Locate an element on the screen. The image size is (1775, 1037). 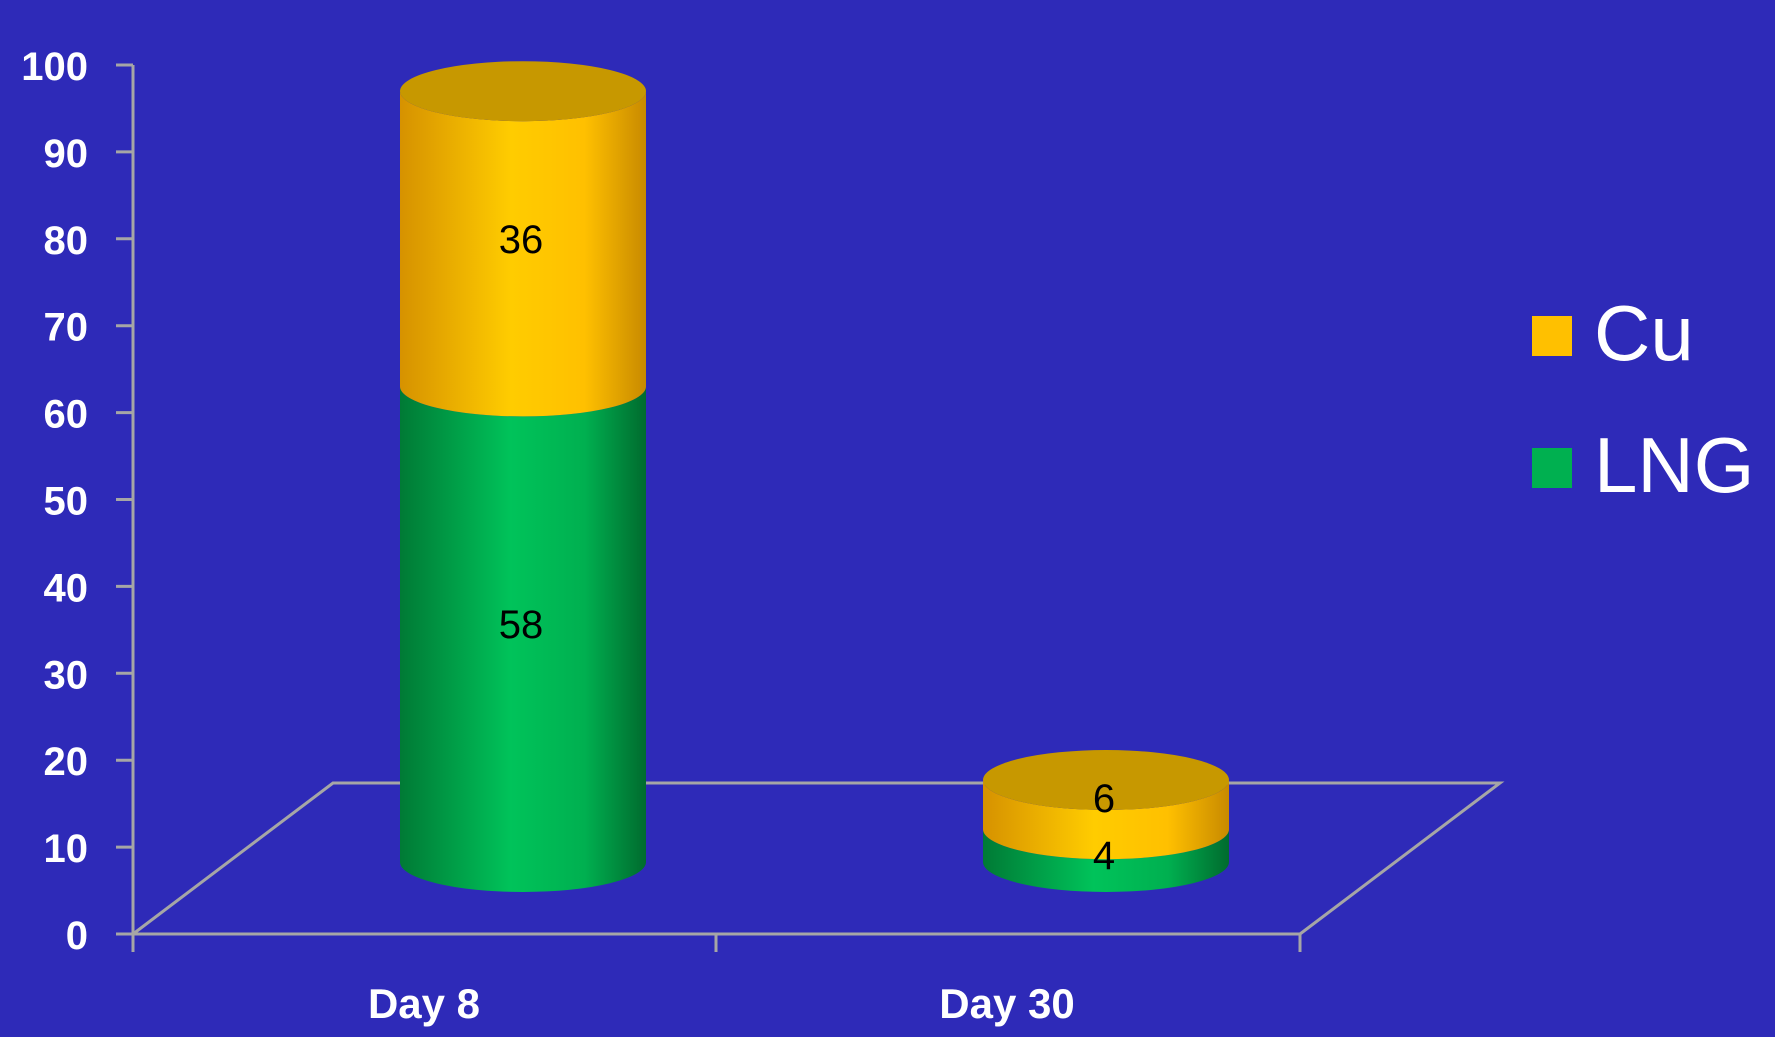
y-tick-label: 40 is located at coordinates (66, 588).